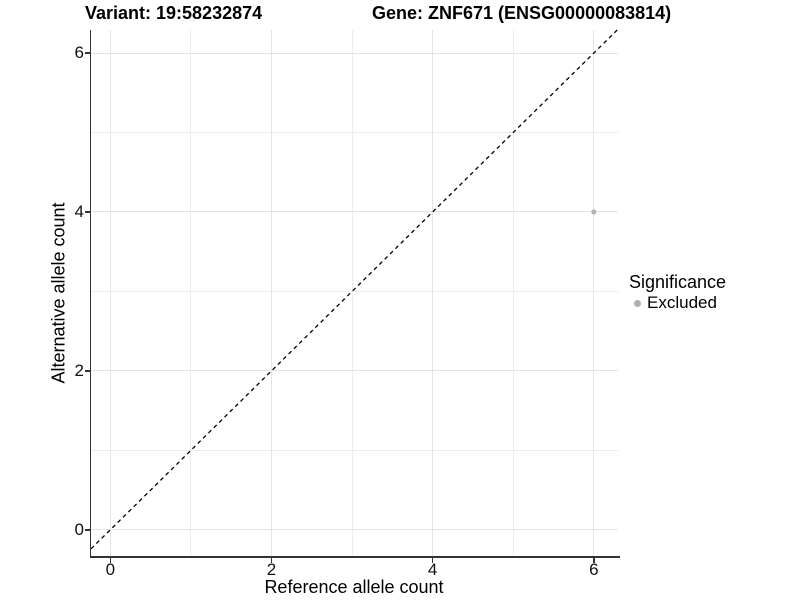  Describe the element at coordinates (682, 302) in the screenshot. I see `legend-item-label: Excluded` at that location.